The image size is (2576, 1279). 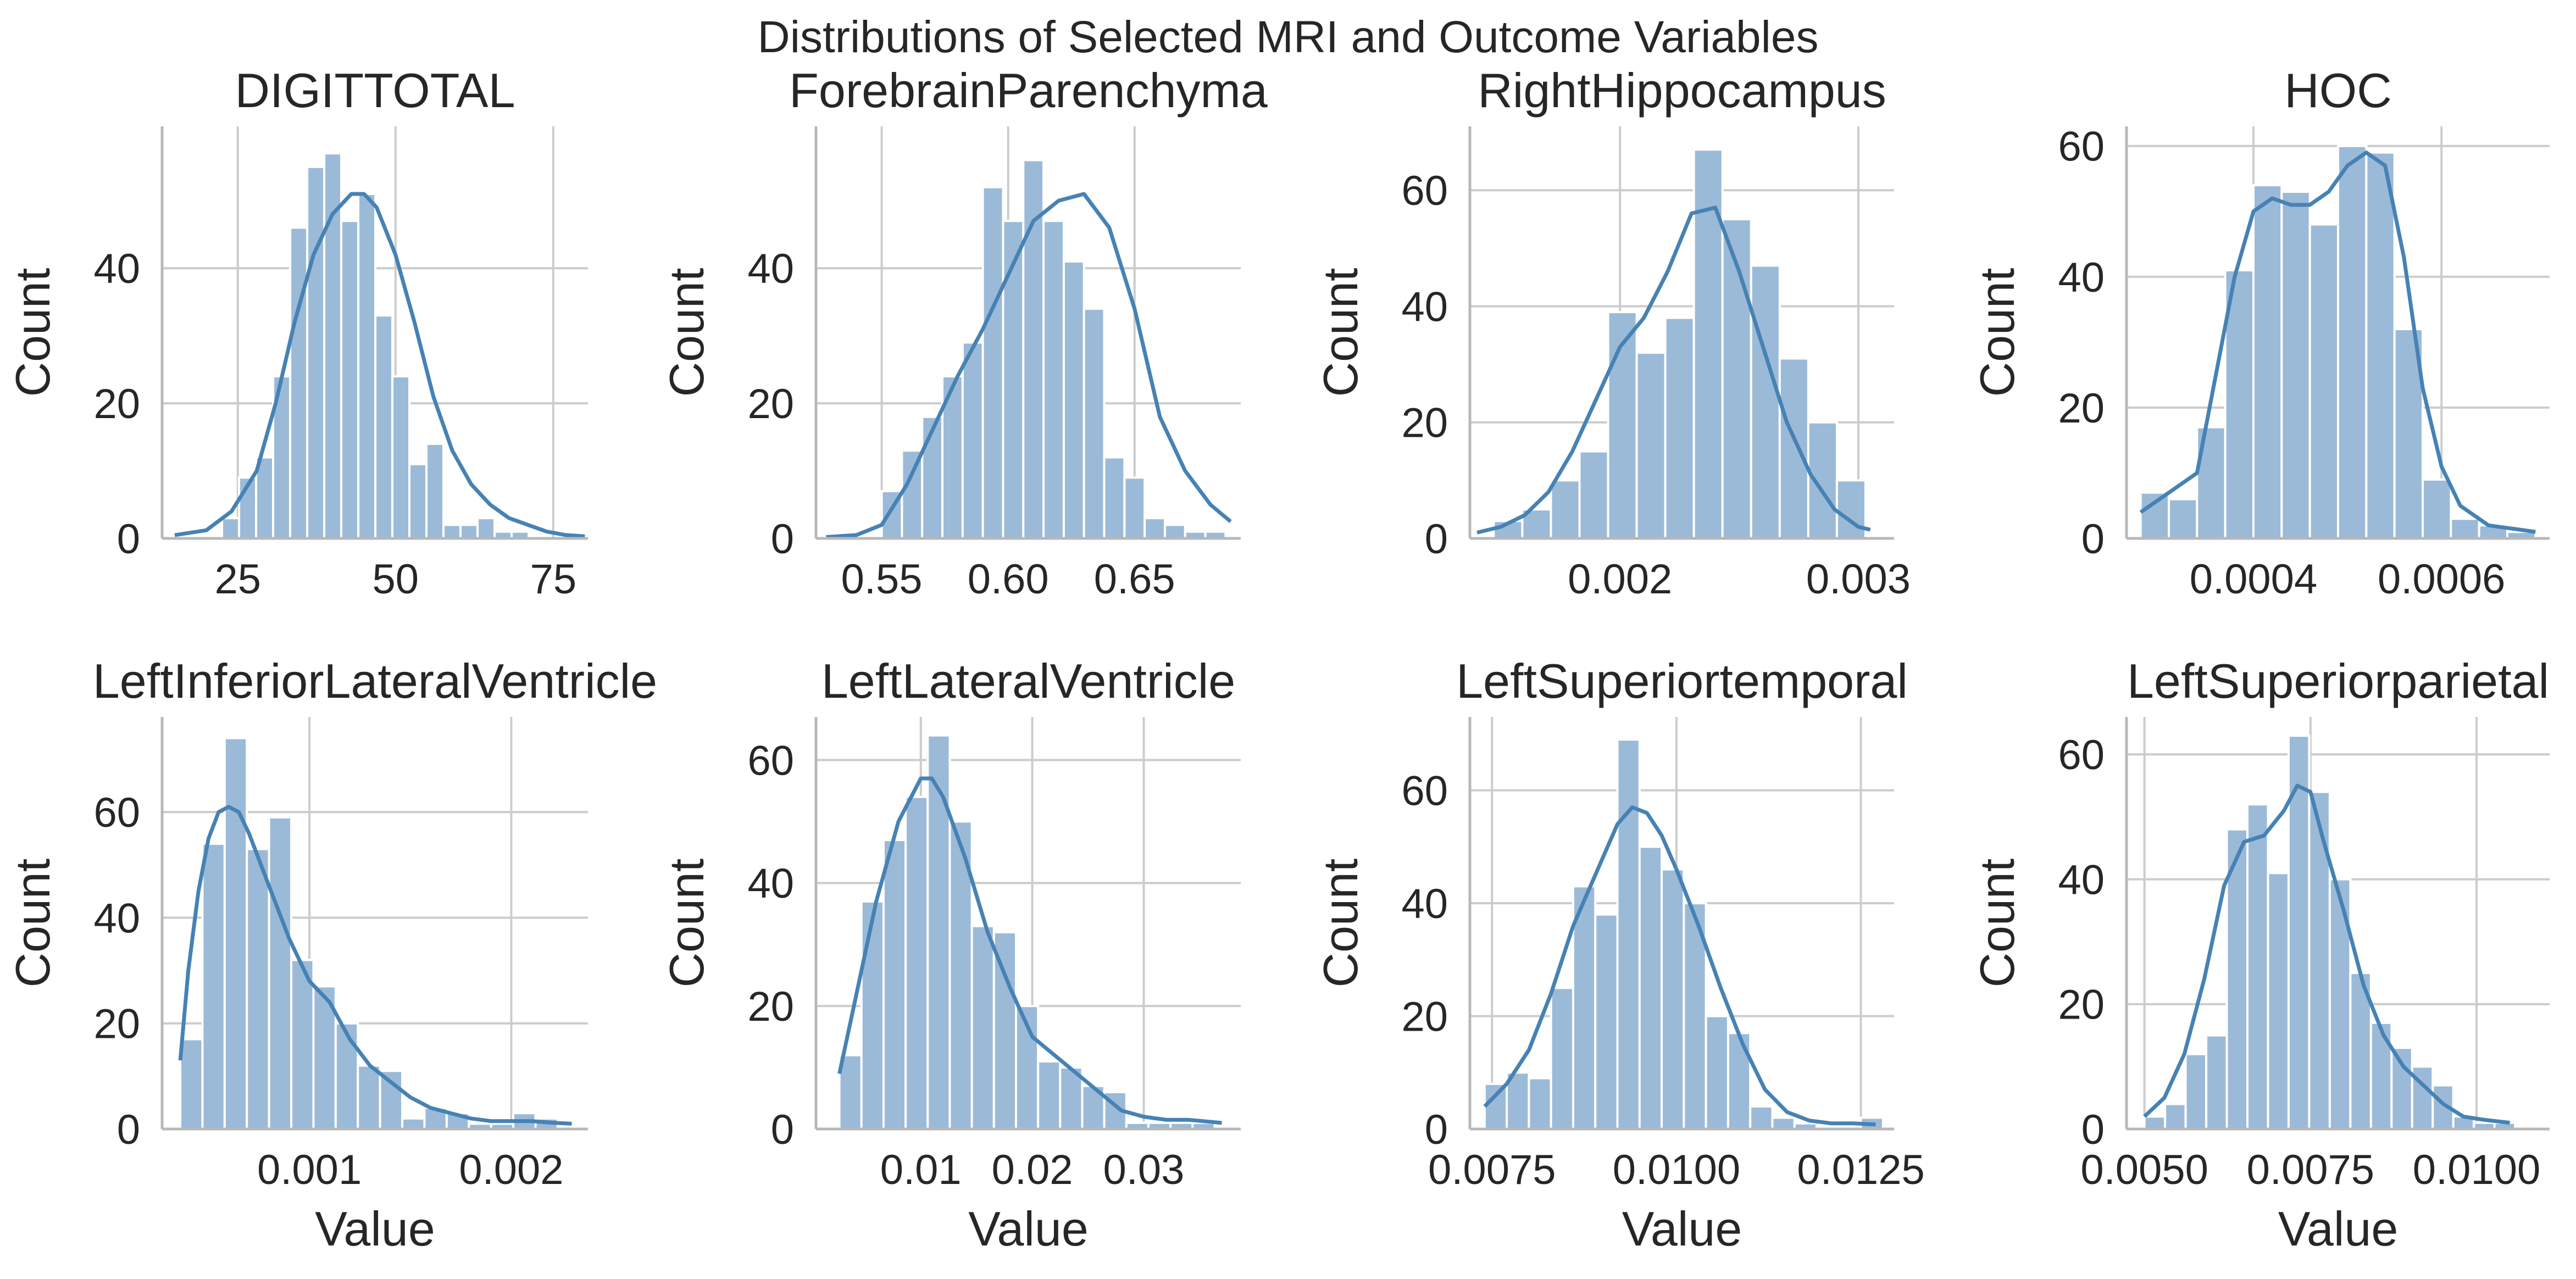 What do you see at coordinates (375, 90) in the screenshot?
I see `panel-title: DIGITTOTAL` at bounding box center [375, 90].